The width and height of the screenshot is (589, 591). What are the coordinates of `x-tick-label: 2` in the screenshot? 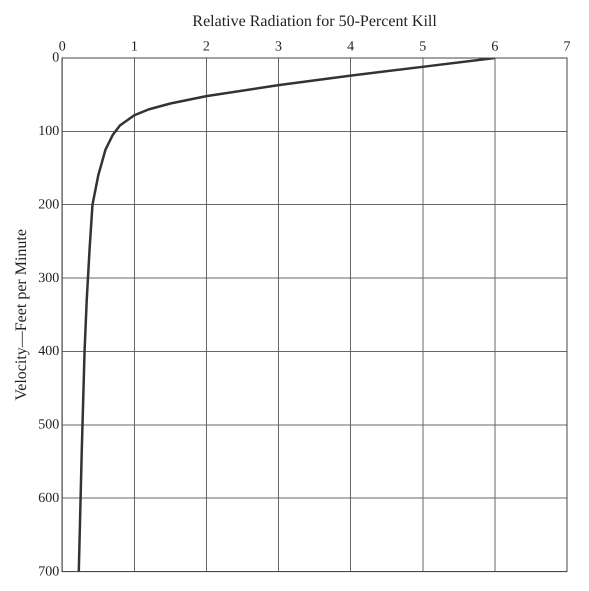 It's located at (206, 46).